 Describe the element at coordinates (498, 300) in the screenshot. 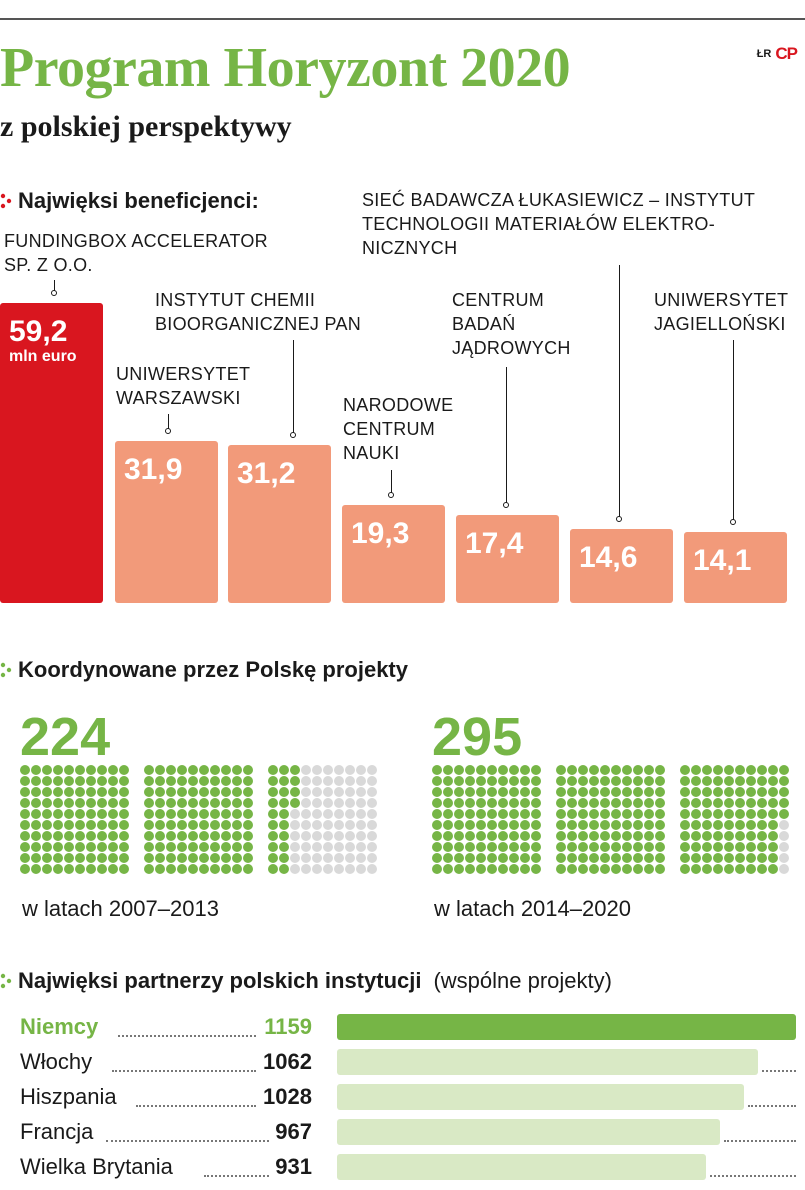

I see `bar-category-label: CENTRUM` at that location.